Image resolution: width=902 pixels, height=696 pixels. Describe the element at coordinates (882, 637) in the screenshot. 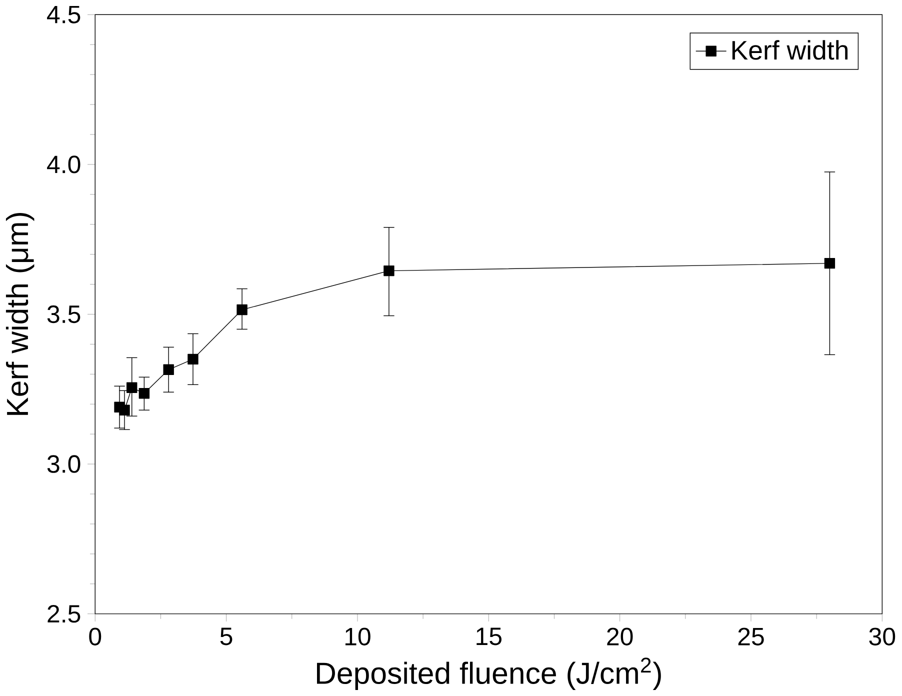

I see `x-tick-label: 30` at that location.